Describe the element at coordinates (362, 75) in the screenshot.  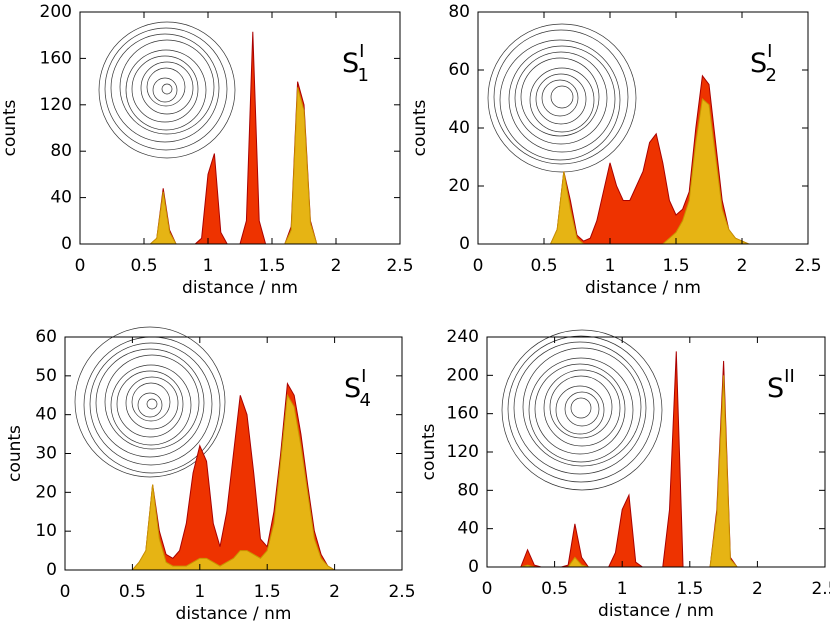
I see `label-sub: 1` at that location.